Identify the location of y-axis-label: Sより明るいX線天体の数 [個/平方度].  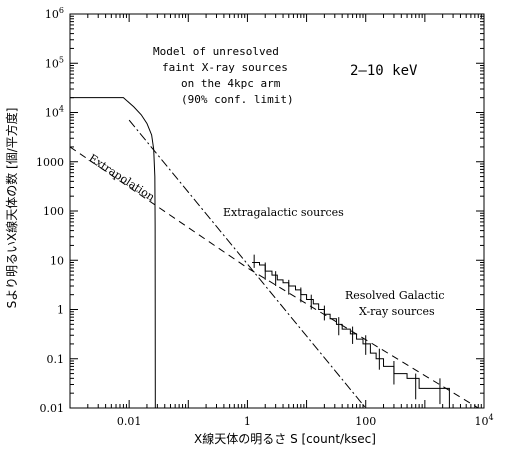
(11, 208).